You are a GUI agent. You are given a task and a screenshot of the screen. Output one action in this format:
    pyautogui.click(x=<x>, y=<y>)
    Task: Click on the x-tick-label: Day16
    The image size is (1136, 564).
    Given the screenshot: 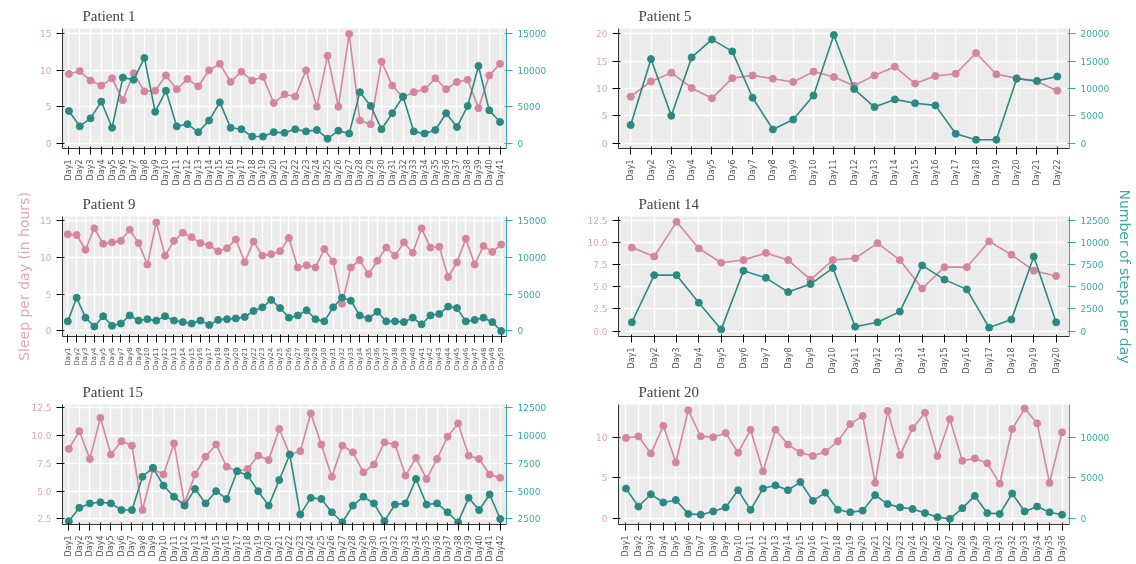 What is the action you would take?
    pyautogui.click(x=231, y=172)
    